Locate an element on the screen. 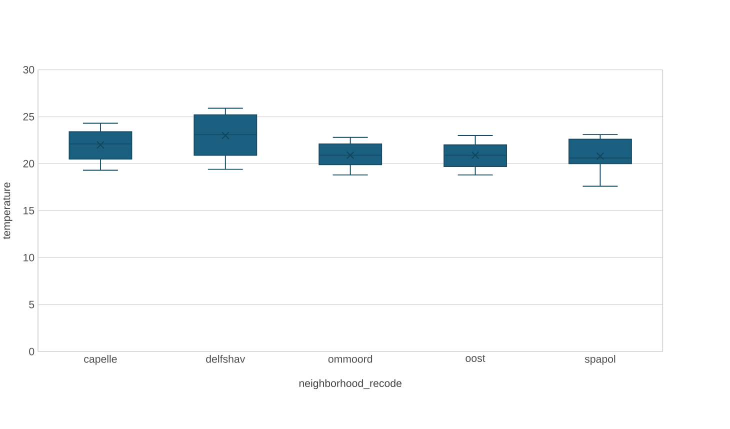 Image resolution: width=730 pixels, height=429 pixels. y-axis-title: temperature is located at coordinates (7, 211).